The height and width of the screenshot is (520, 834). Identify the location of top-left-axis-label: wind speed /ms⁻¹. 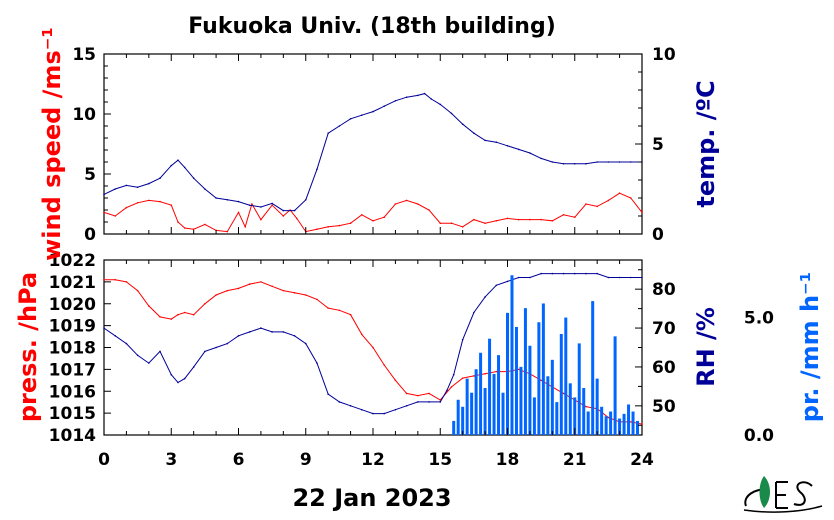
(52, 144).